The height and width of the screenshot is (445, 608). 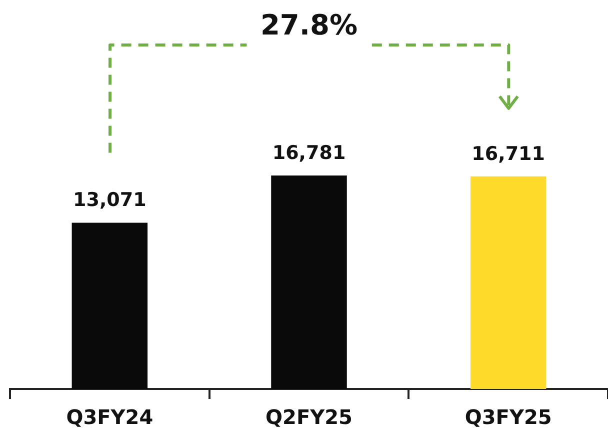 What do you see at coordinates (109, 200) in the screenshot?
I see `data-label: 13,071` at bounding box center [109, 200].